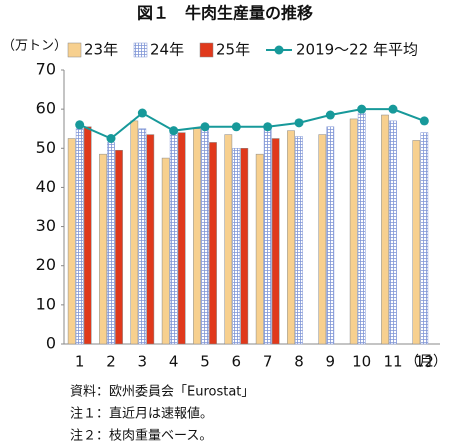 The width and height of the screenshot is (450, 446). I want to click on x-tick-label: 6, so click(237, 362).